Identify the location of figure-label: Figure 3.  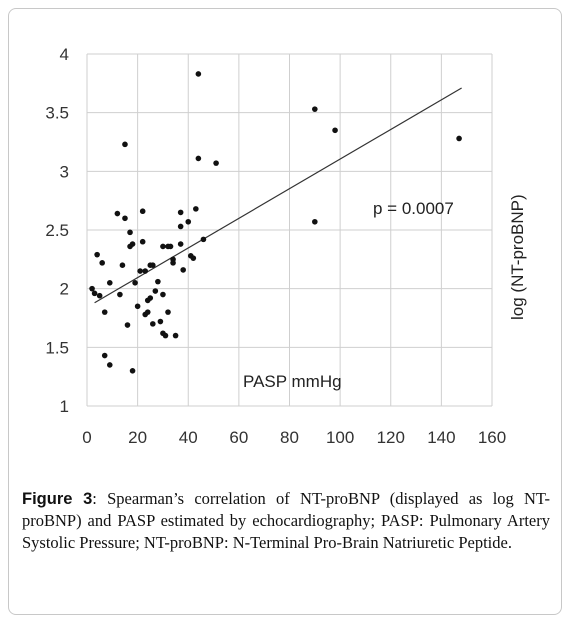
(57, 499).